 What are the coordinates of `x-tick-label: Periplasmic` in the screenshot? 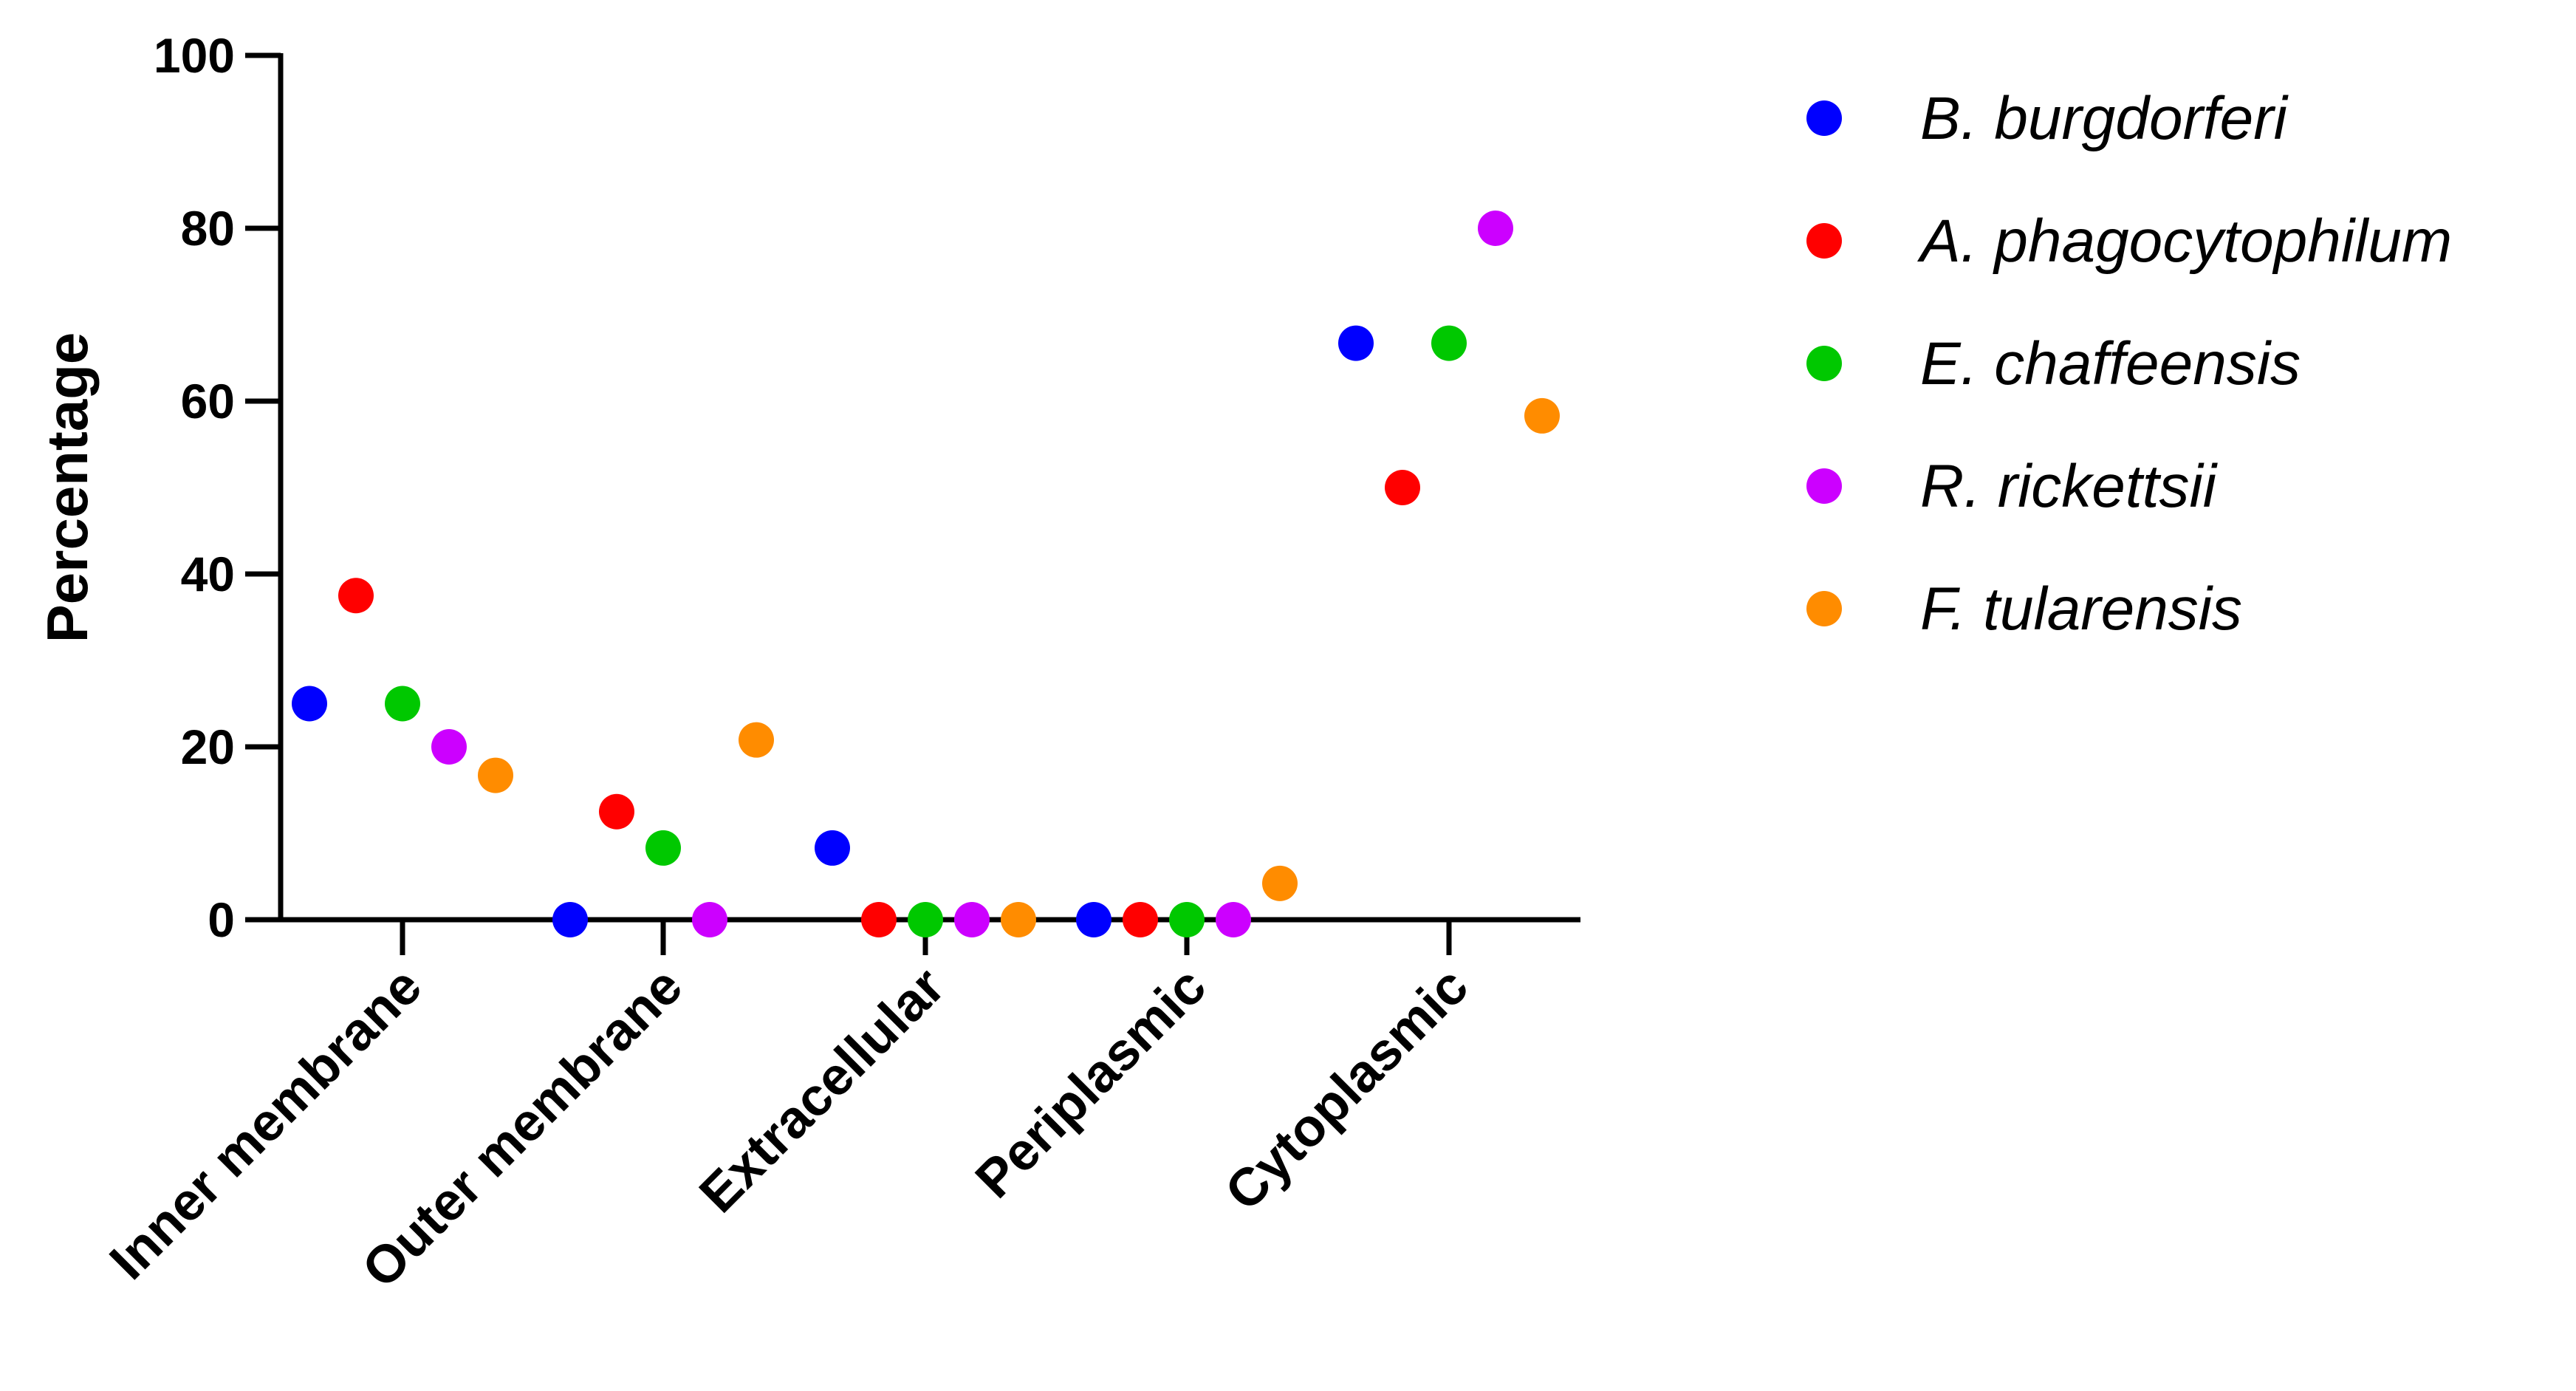 It's located at (1091, 1083).